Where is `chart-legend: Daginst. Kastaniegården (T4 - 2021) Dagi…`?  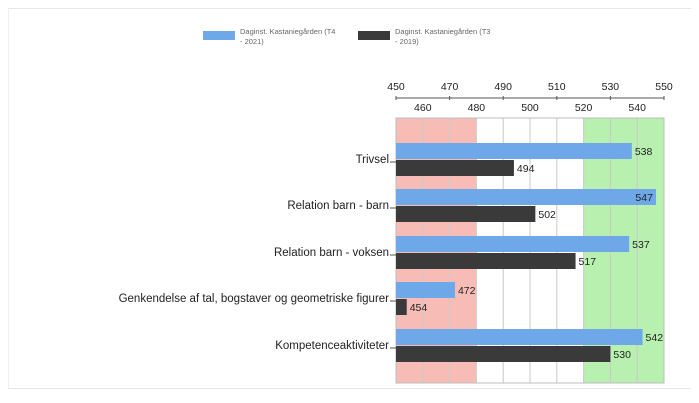 chart-legend: Daginst. Kastaniegården (T4 - 2021) Dagi… is located at coordinates (368, 42).